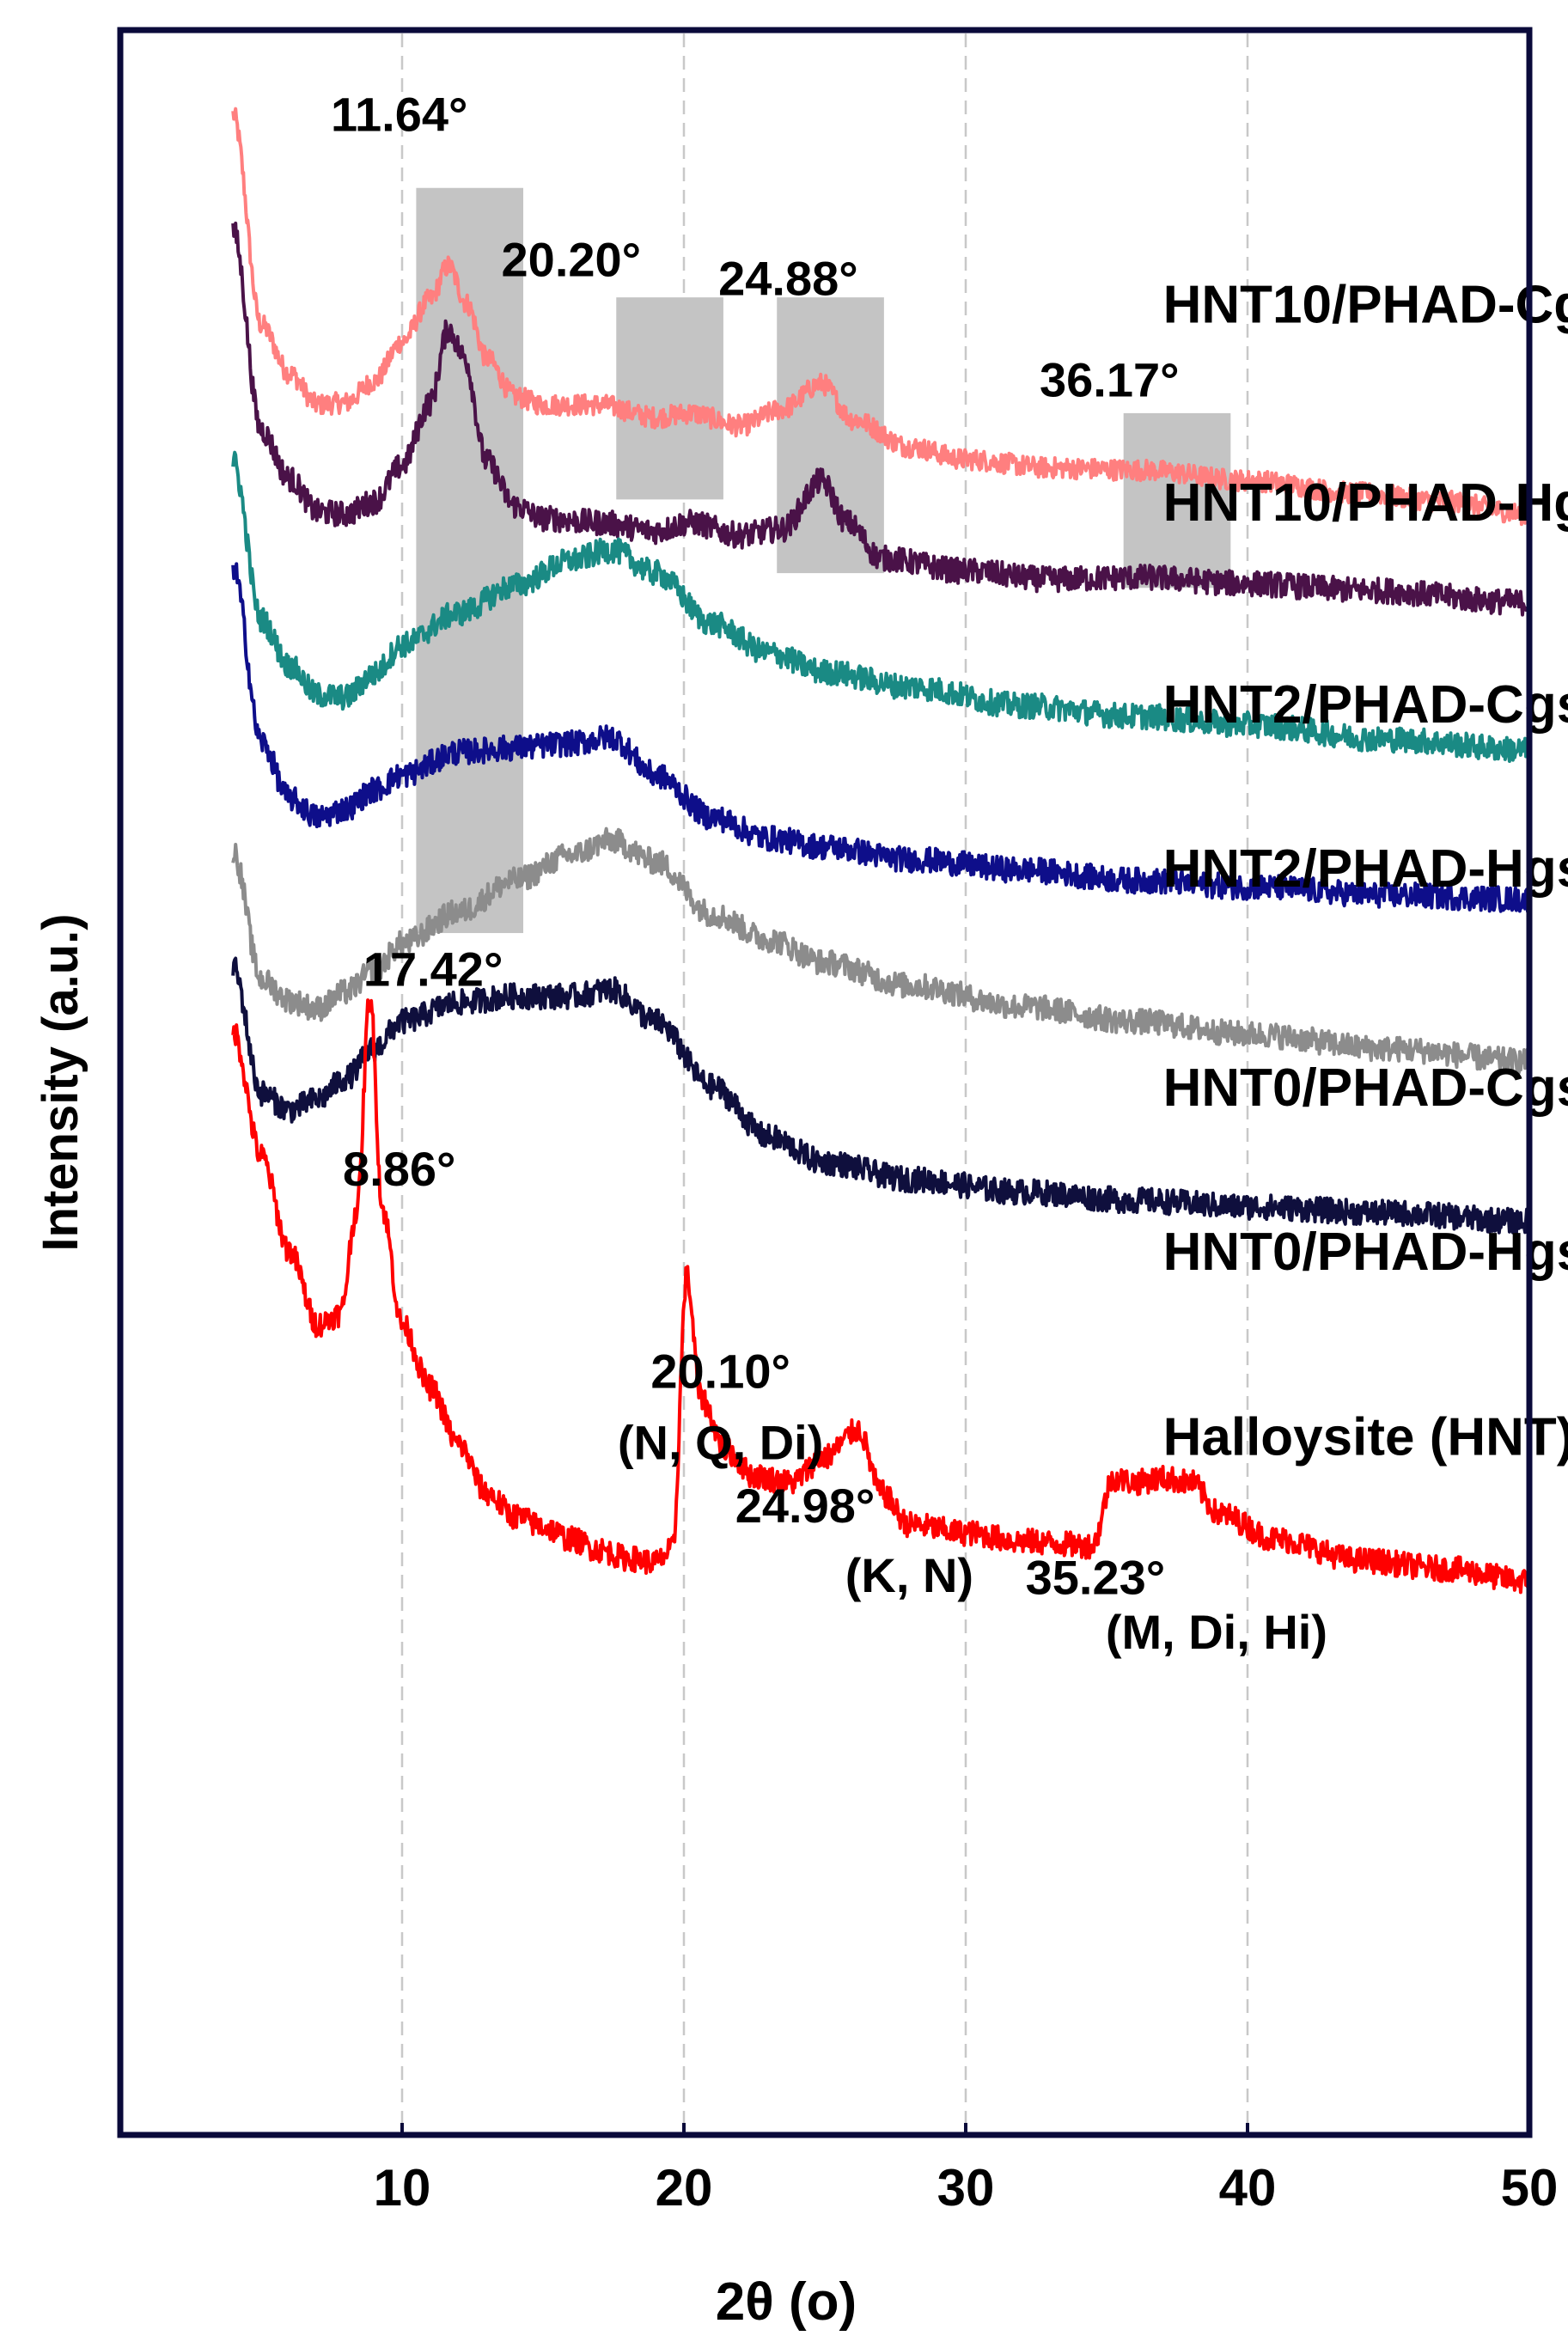 This screenshot has height=2348, width=1568. What do you see at coordinates (788, 279) in the screenshot?
I see `peak-annotation-3: 24.88°` at bounding box center [788, 279].